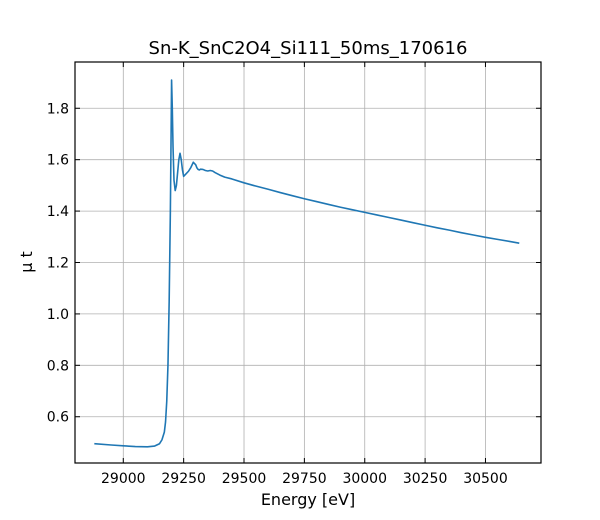 Image resolution: width=600 pixels, height=520 pixels. I want to click on x-tick-label: 29750, so click(304, 479).